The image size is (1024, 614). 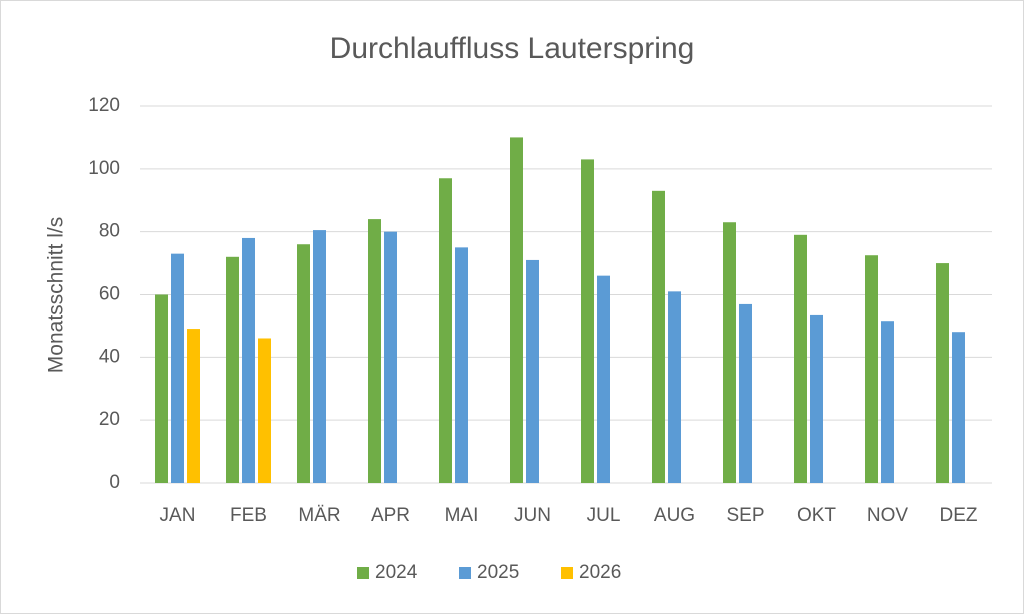 I want to click on x-tick-label: APR, so click(x=390, y=515).